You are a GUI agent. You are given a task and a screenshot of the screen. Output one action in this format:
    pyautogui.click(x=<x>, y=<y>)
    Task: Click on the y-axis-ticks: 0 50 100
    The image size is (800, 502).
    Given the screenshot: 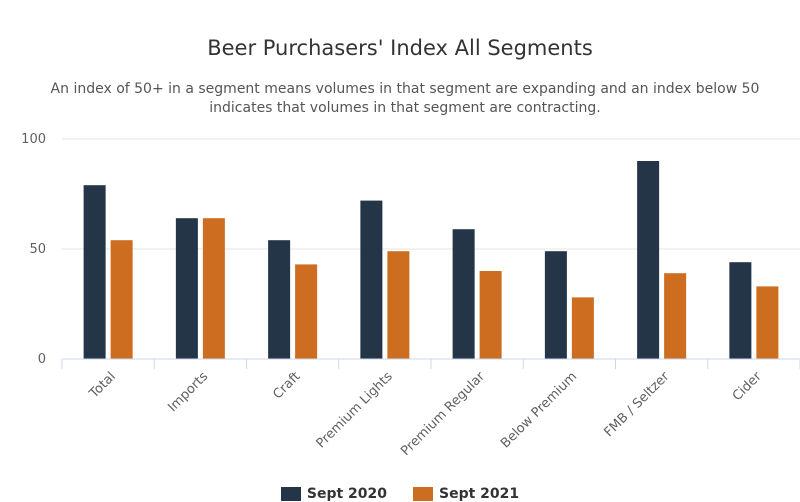 What is the action you would take?
    pyautogui.click(x=33, y=249)
    